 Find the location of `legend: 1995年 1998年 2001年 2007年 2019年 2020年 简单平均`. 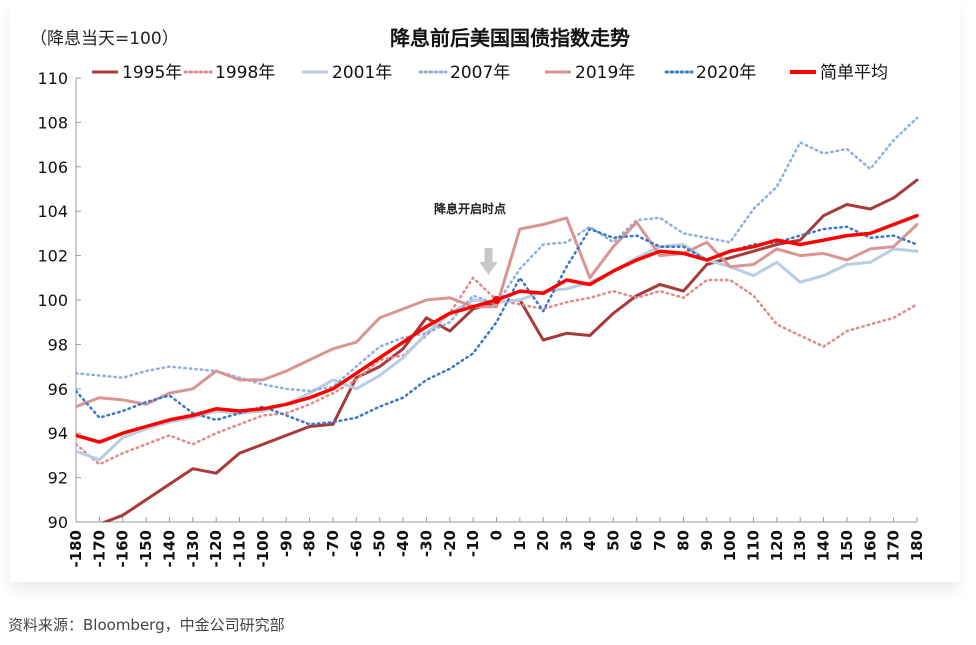

legend: 1995年 1998年 2001年 2007年 2019年 2020年 简单平均 is located at coordinates (490, 73).